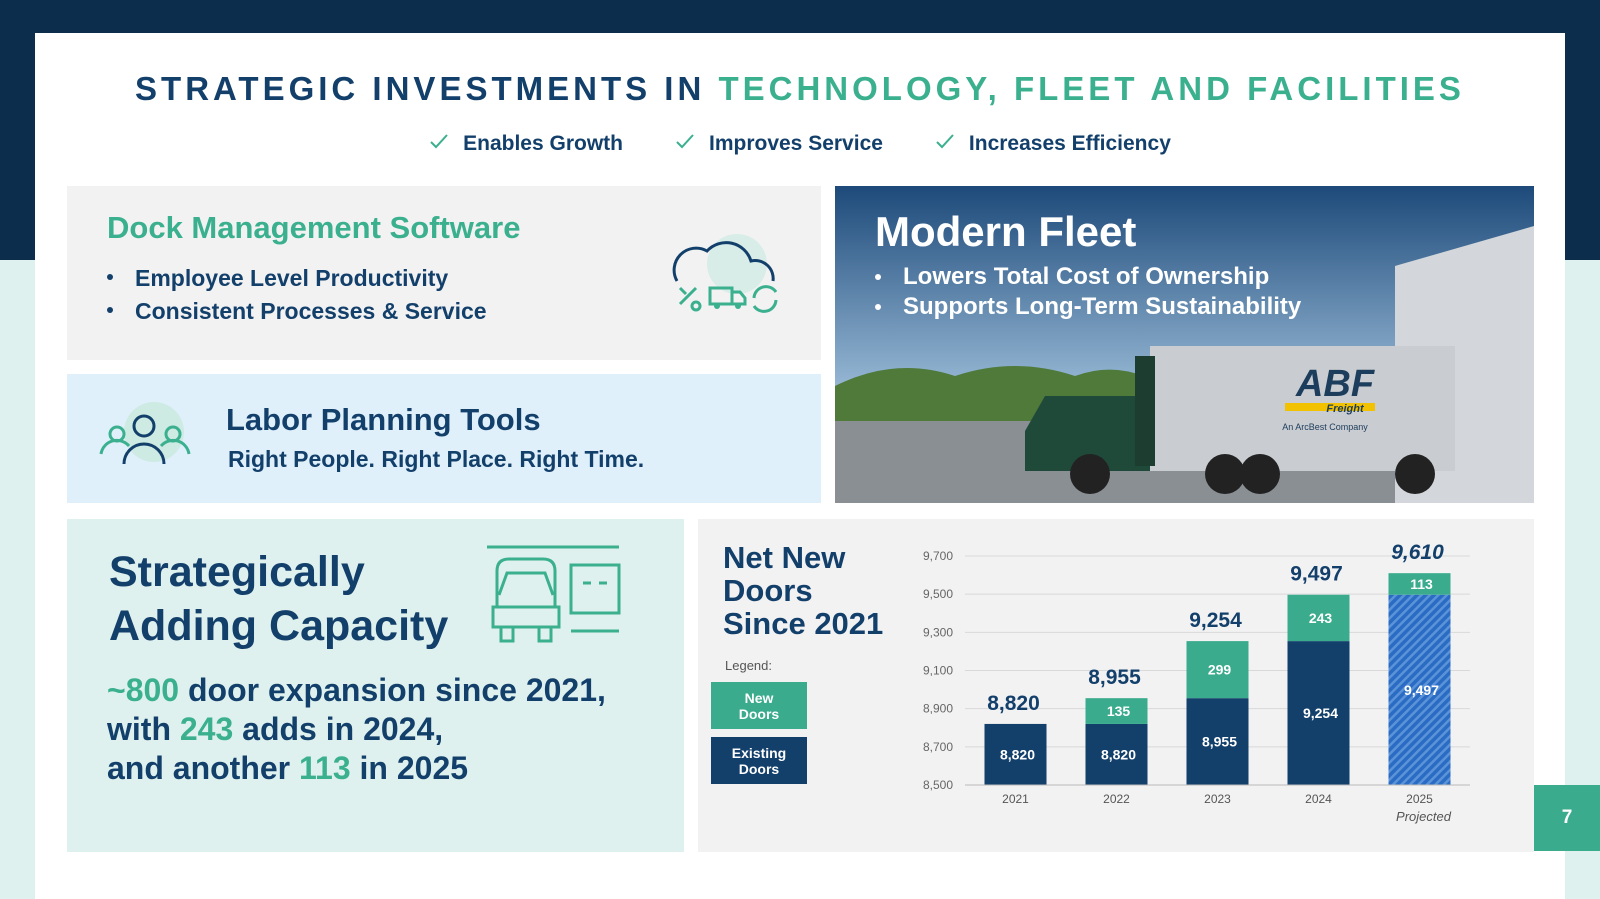  Describe the element at coordinates (206, 729) in the screenshot. I see `highlight: 243` at that location.